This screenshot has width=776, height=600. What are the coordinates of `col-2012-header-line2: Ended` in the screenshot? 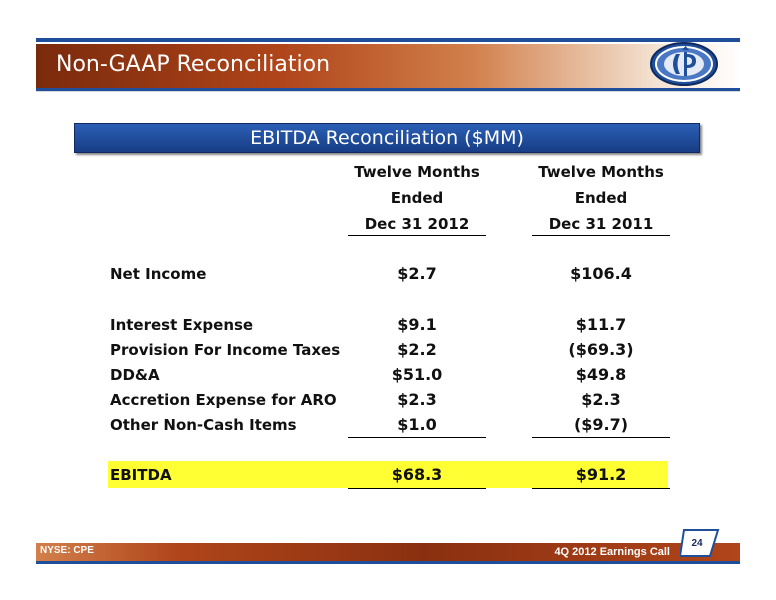 It's located at (417, 198).